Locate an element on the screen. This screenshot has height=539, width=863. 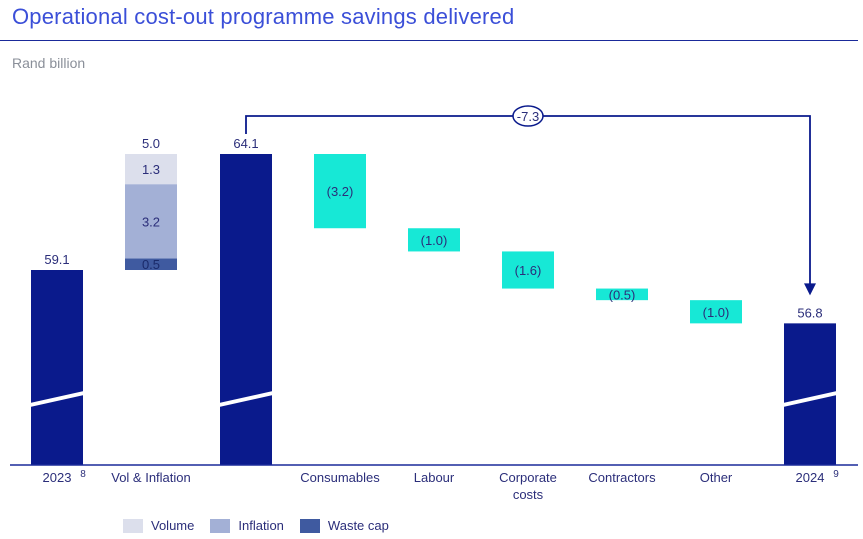
bar-contractors is located at coordinates (622, 294).